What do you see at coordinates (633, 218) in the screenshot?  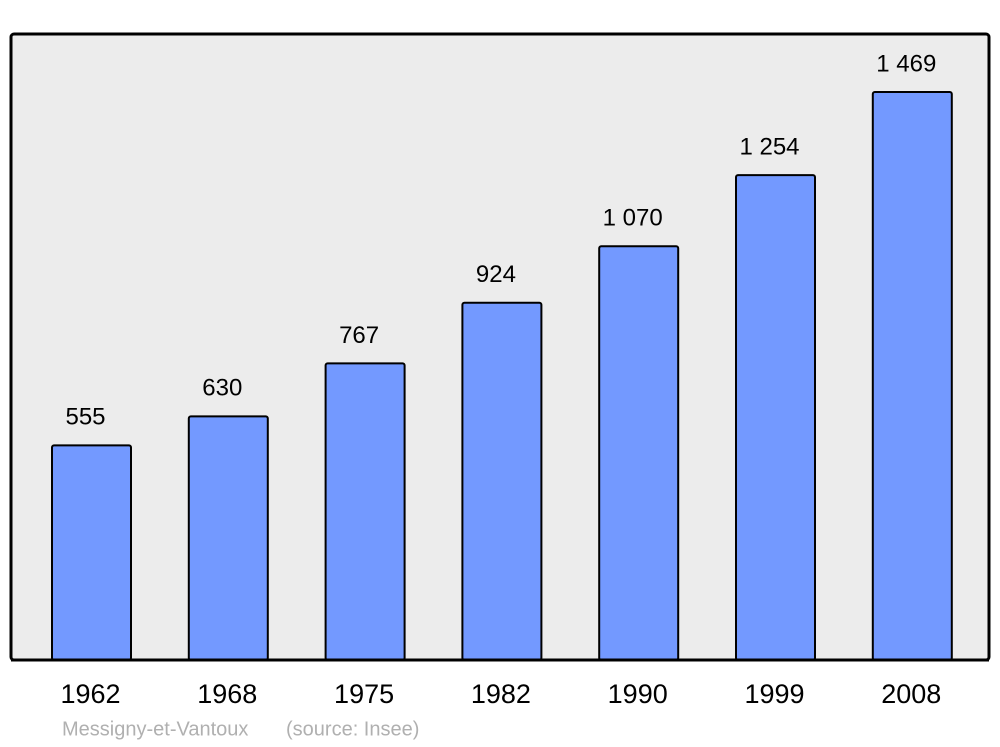 I see `value-label: 1 070` at bounding box center [633, 218].